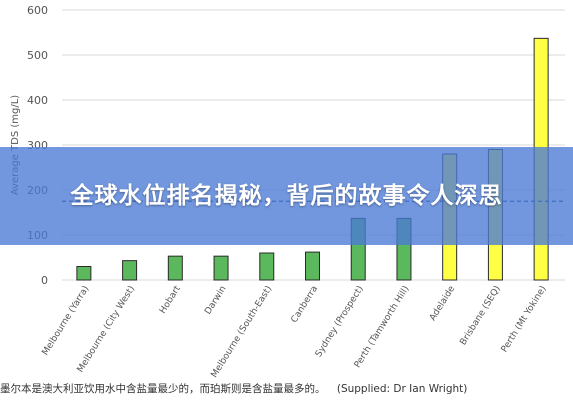 The image size is (573, 400). Describe the element at coordinates (442, 303) in the screenshot. I see `x-tick-label: Adelaide` at that location.